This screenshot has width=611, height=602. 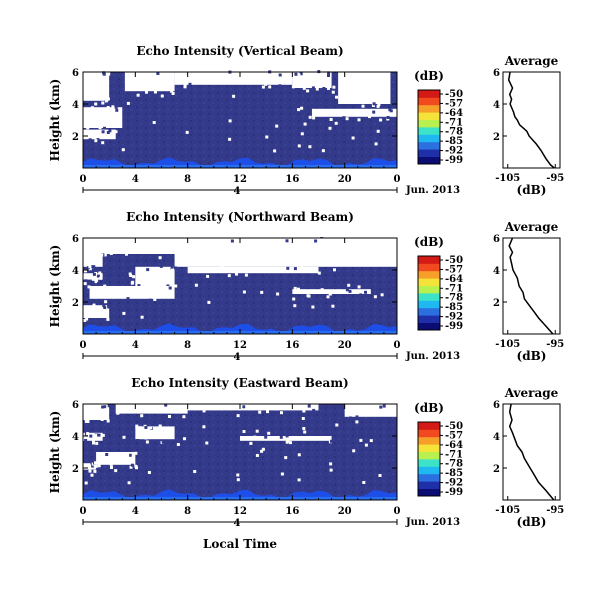 What do you see at coordinates (507, 344) in the screenshot?
I see `average-x-tick-label: -105` at bounding box center [507, 344].